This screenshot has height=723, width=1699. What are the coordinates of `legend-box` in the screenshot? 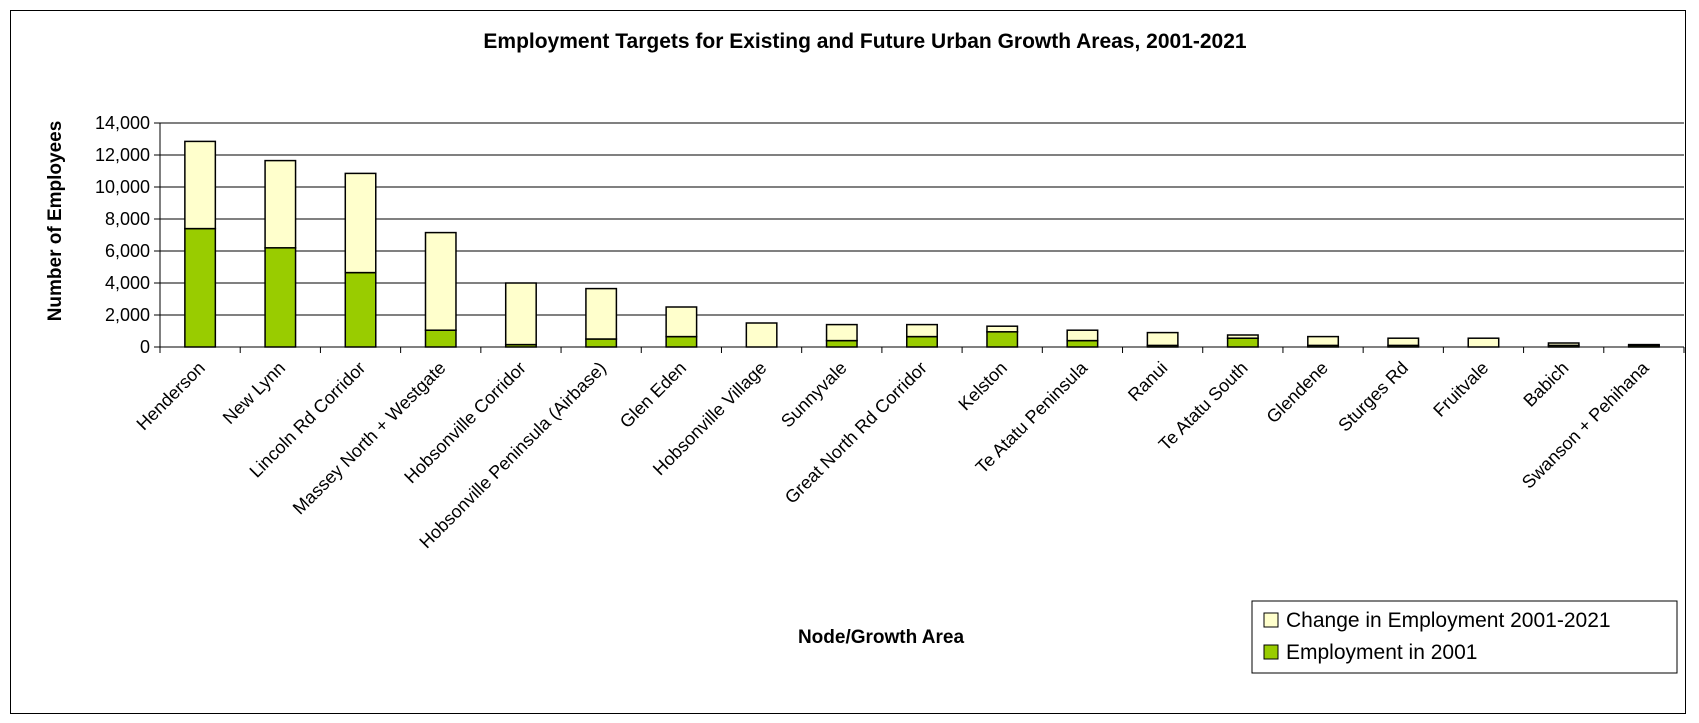 It's located at (1464, 637).